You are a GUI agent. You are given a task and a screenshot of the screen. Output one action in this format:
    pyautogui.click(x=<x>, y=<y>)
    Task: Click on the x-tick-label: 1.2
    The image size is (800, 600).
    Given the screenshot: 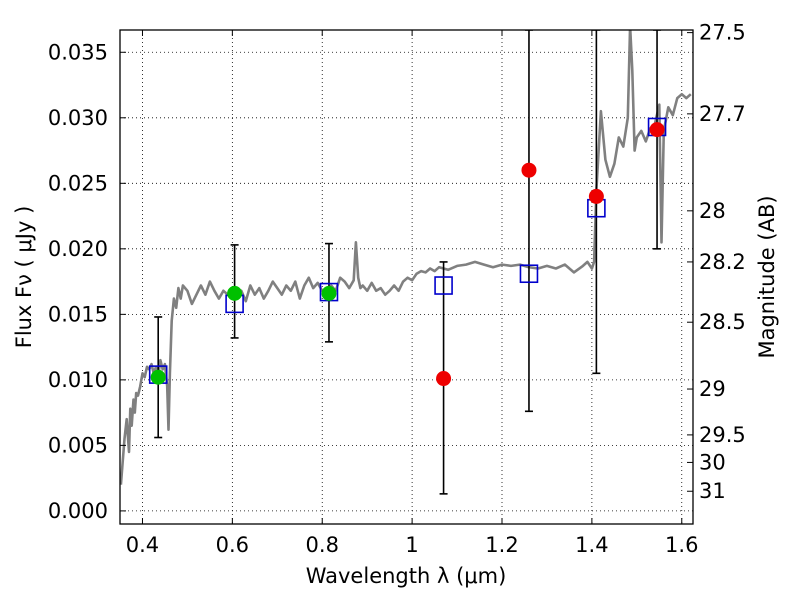 What is the action you would take?
    pyautogui.click(x=501, y=545)
    